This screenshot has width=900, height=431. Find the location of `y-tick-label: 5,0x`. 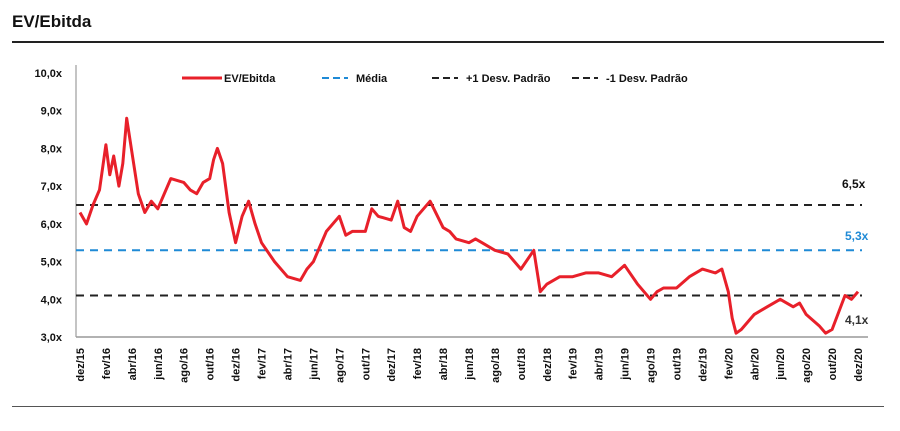

y-tick-label: 5,0x is located at coordinates (52, 263).